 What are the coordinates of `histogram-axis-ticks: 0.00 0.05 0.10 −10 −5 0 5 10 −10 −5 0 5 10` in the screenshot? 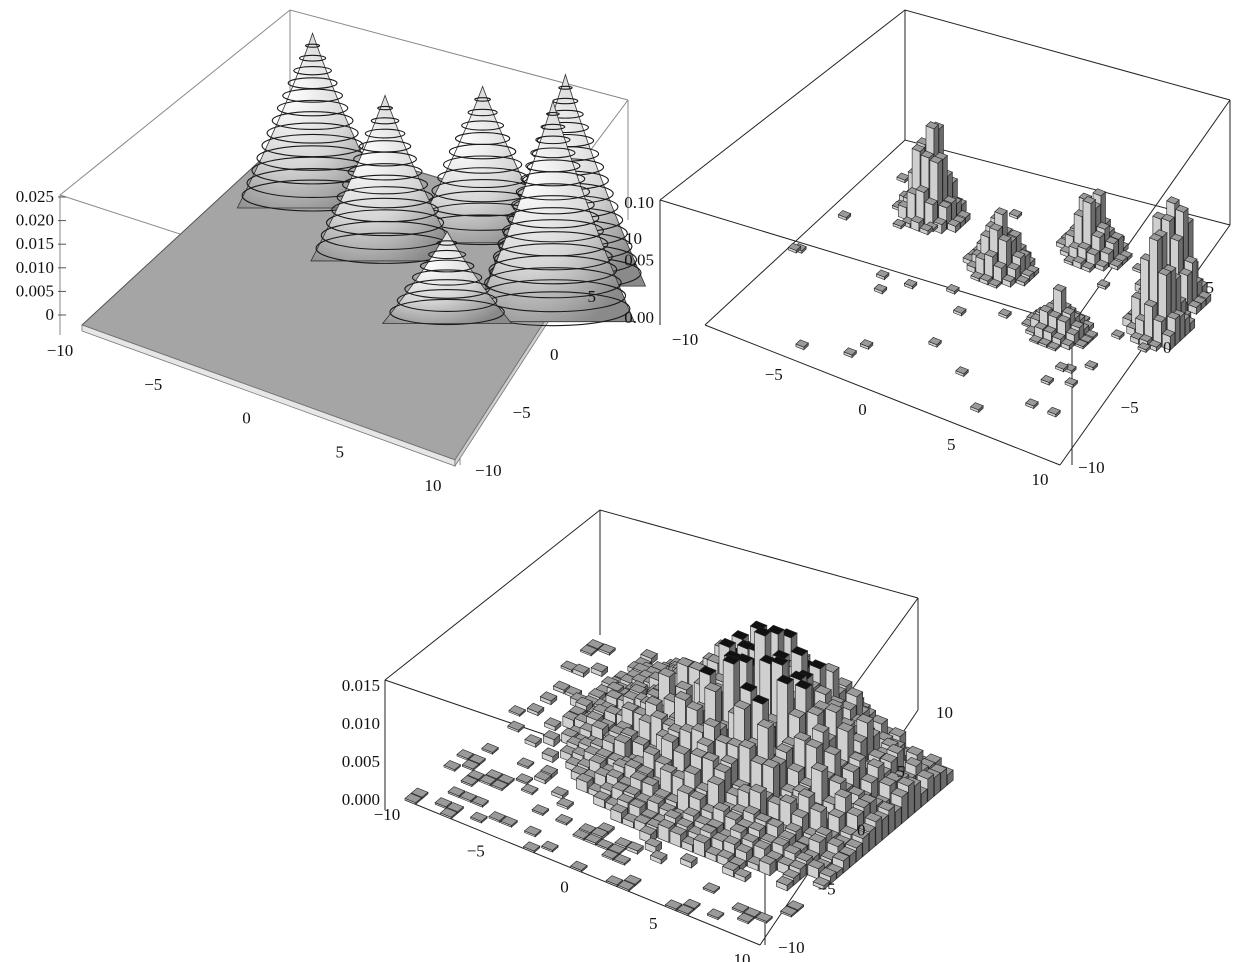 It's located at (919, 341).